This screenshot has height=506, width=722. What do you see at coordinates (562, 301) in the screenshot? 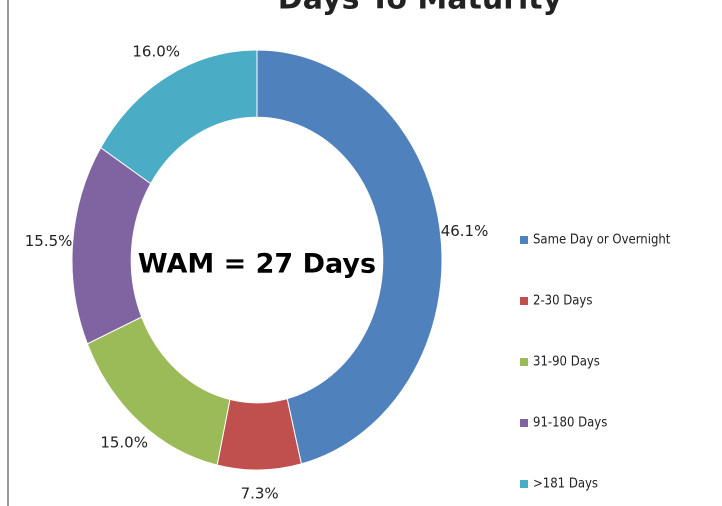
I see `legend-label: 2-30 Days` at bounding box center [562, 301].